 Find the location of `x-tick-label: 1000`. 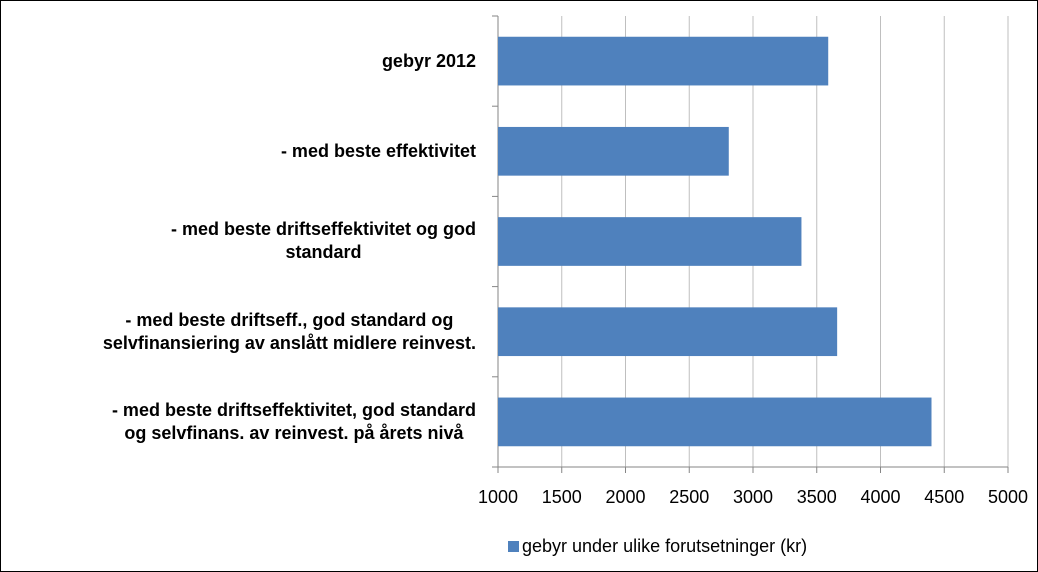

x-tick-label: 1000 is located at coordinates (498, 497).